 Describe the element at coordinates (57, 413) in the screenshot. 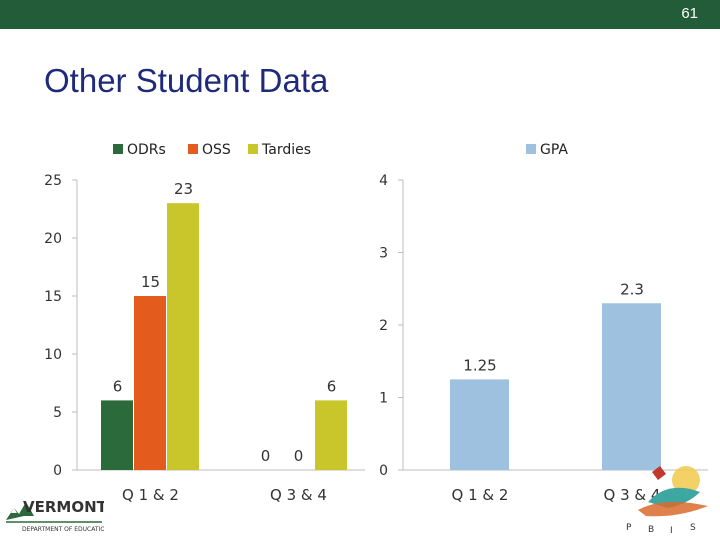

I see `y-tick-label: 5` at that location.